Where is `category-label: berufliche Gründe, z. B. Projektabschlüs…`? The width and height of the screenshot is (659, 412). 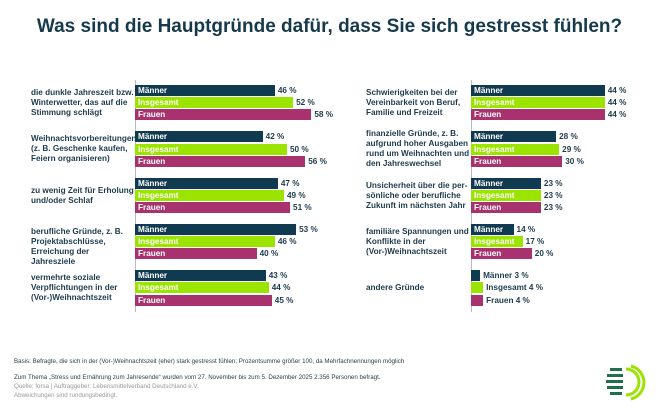
category-label: berufliche Gründe, z. B. Projektabschlüs… is located at coordinates (77, 246).